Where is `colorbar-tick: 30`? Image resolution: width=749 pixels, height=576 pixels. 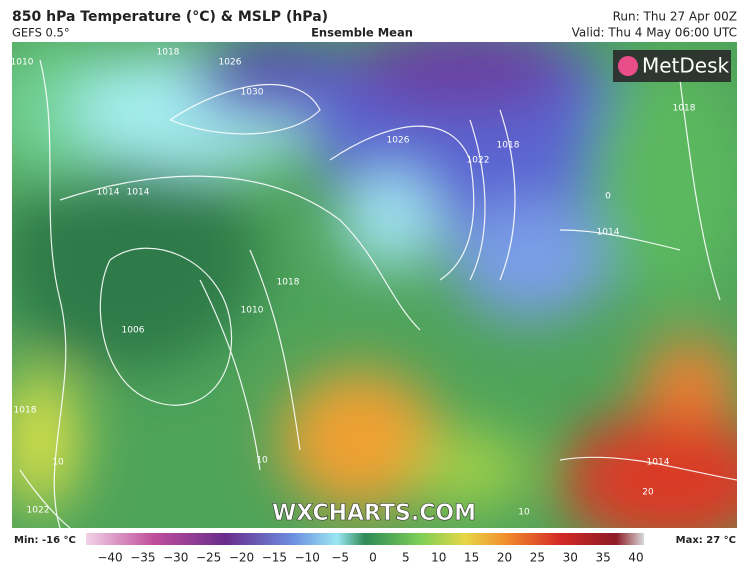 colorbar-tick: 30 is located at coordinates (570, 558).